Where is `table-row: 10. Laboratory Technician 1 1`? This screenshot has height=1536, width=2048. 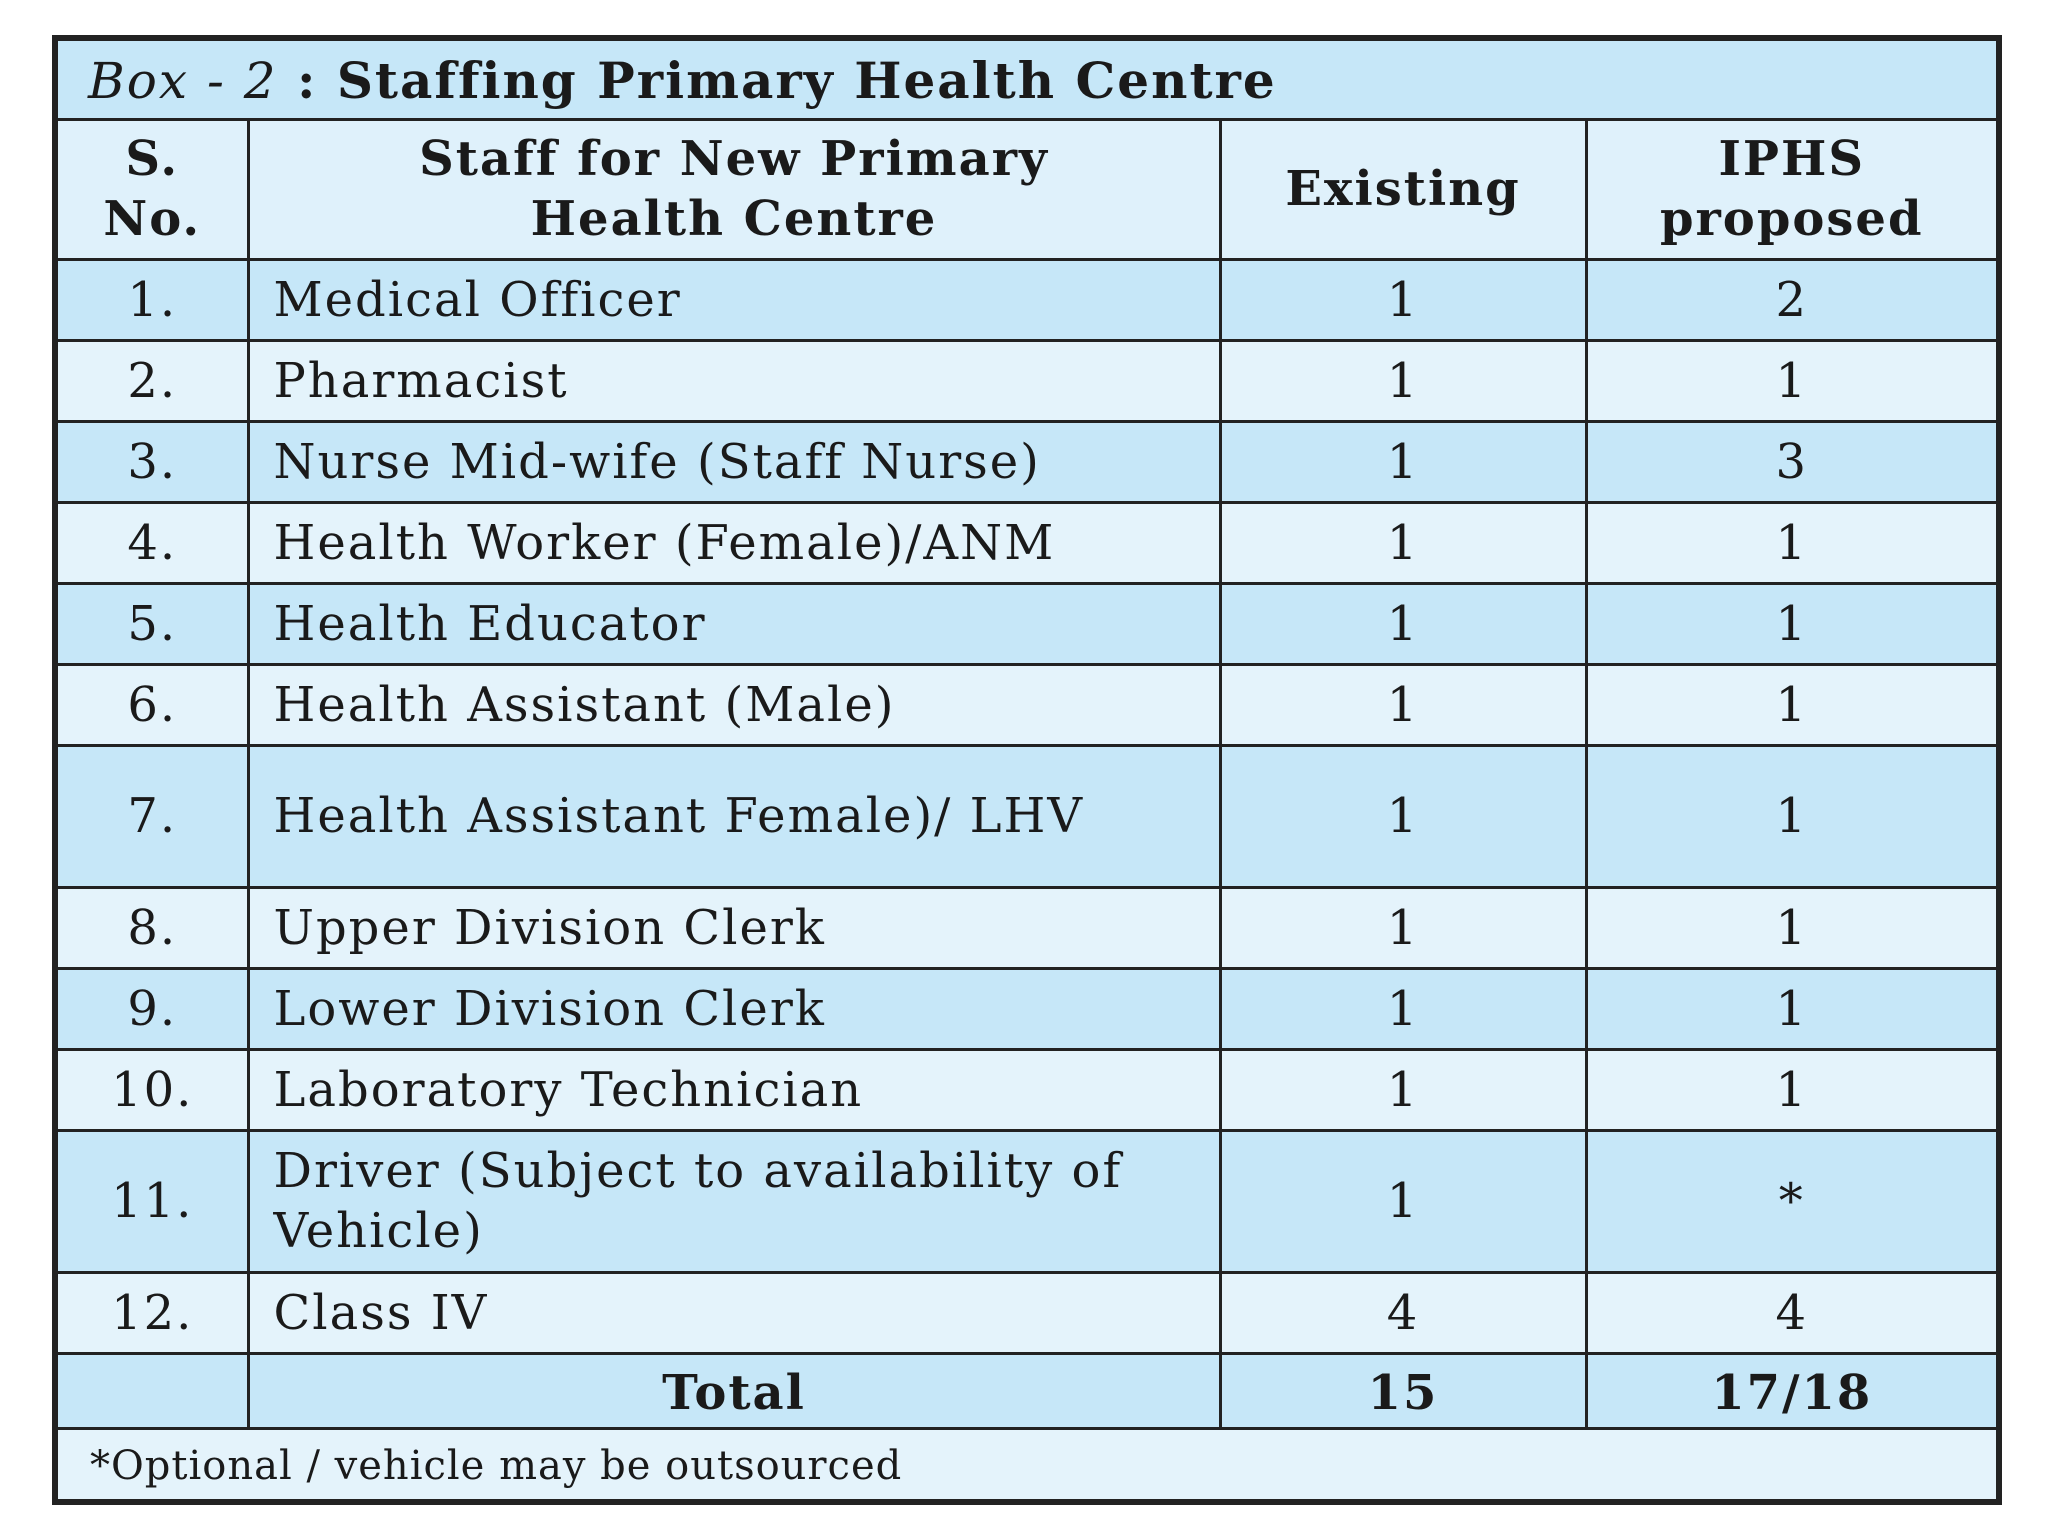 table-row: 10. Laboratory Technician 1 1 is located at coordinates (1027, 1089).